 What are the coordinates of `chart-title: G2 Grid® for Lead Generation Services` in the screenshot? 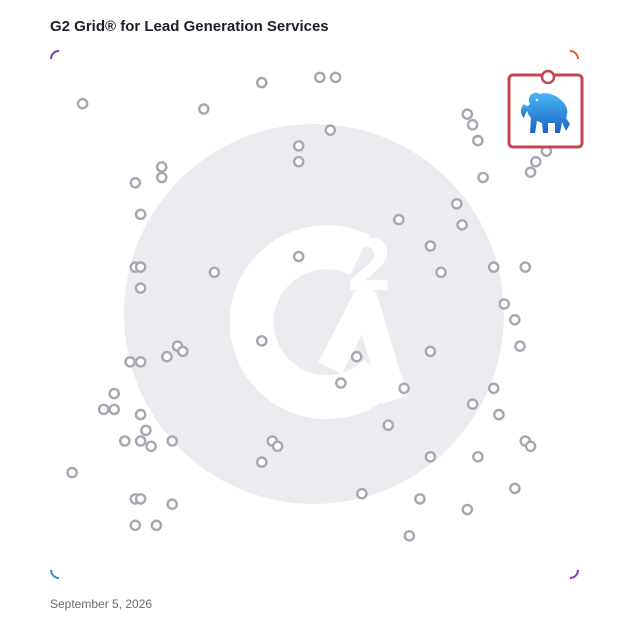 It's located at (189, 26).